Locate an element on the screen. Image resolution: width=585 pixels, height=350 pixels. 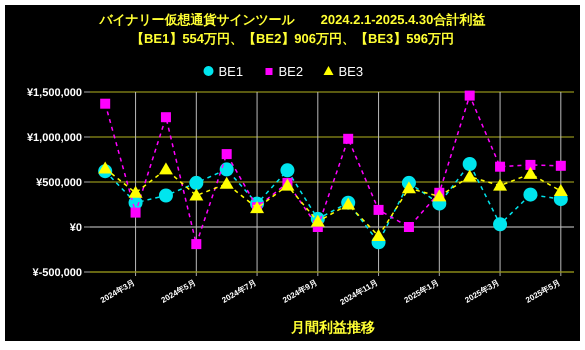
legend-label: BE1 is located at coordinates (231, 71).